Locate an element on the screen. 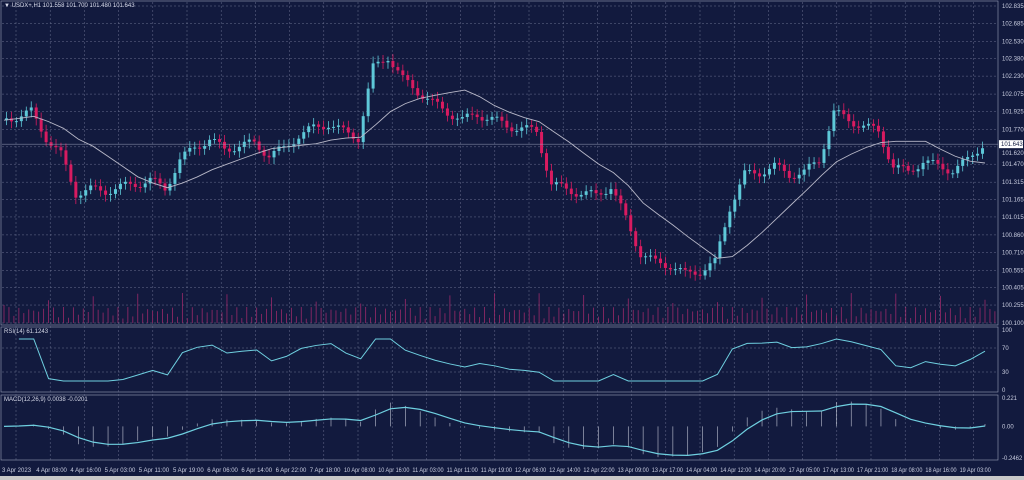 Image resolution: width=1024 pixels, height=480 pixels. x-tick-label: 14 Apr 12:00 is located at coordinates (736, 471).